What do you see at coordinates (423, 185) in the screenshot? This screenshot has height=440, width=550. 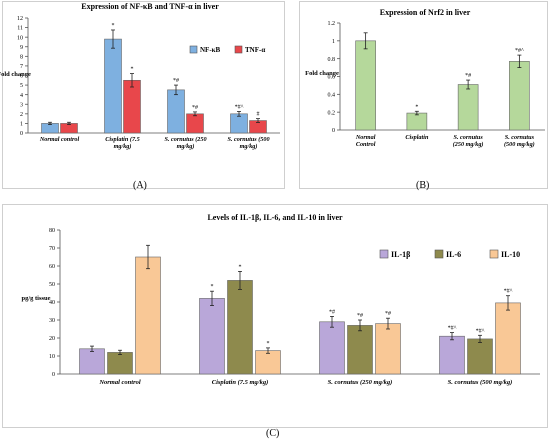 I see `panel-b-letter: (B)` at bounding box center [423, 185].